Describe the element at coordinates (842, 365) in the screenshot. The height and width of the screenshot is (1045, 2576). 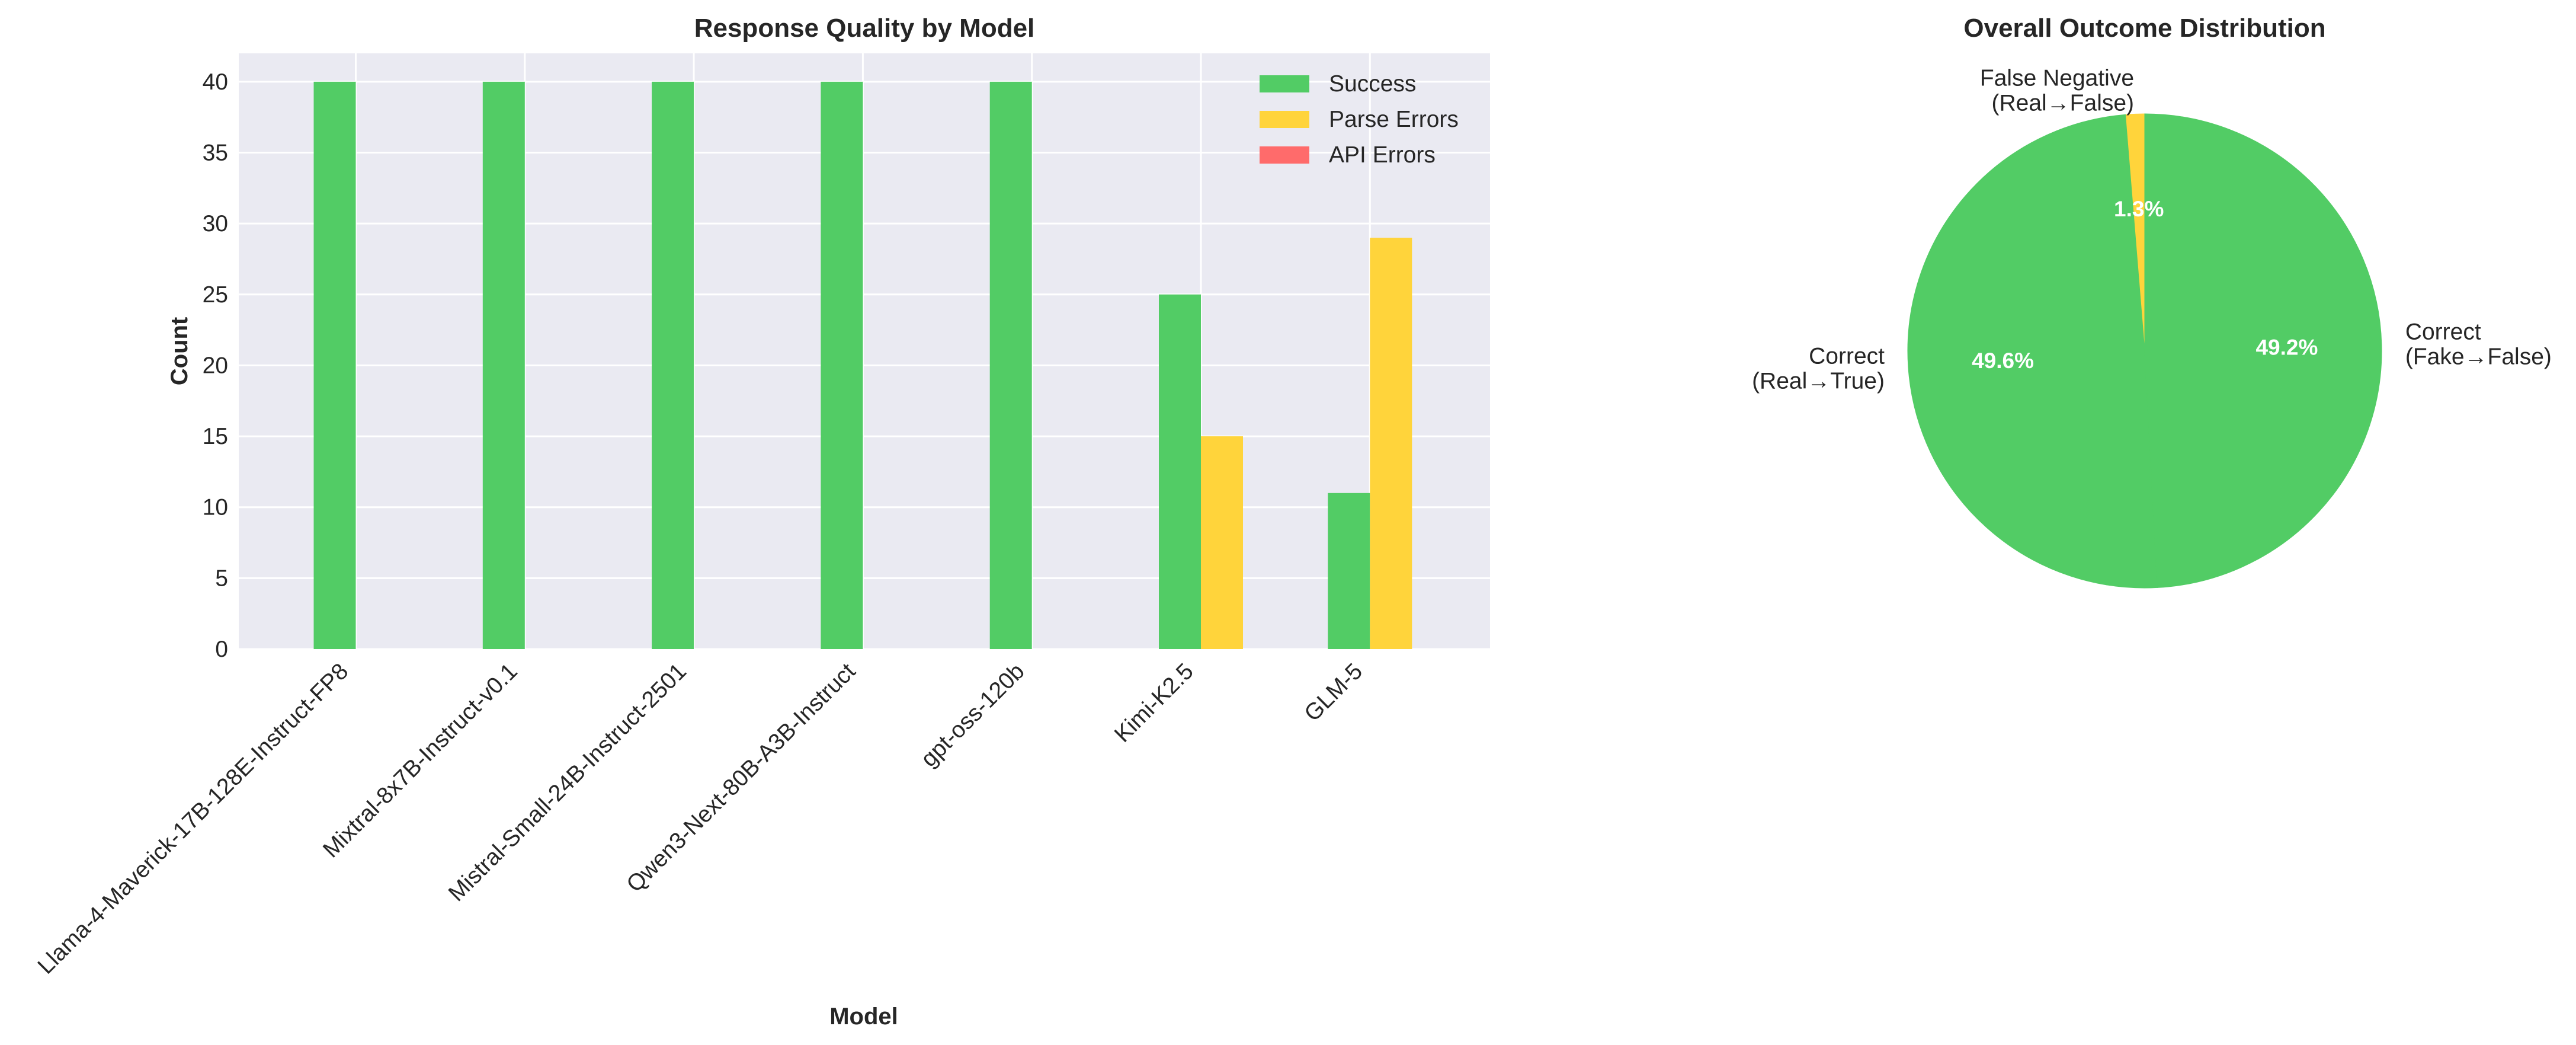
I see `bar-success-qwen3-next-80b-a3b-instruct` at that location.